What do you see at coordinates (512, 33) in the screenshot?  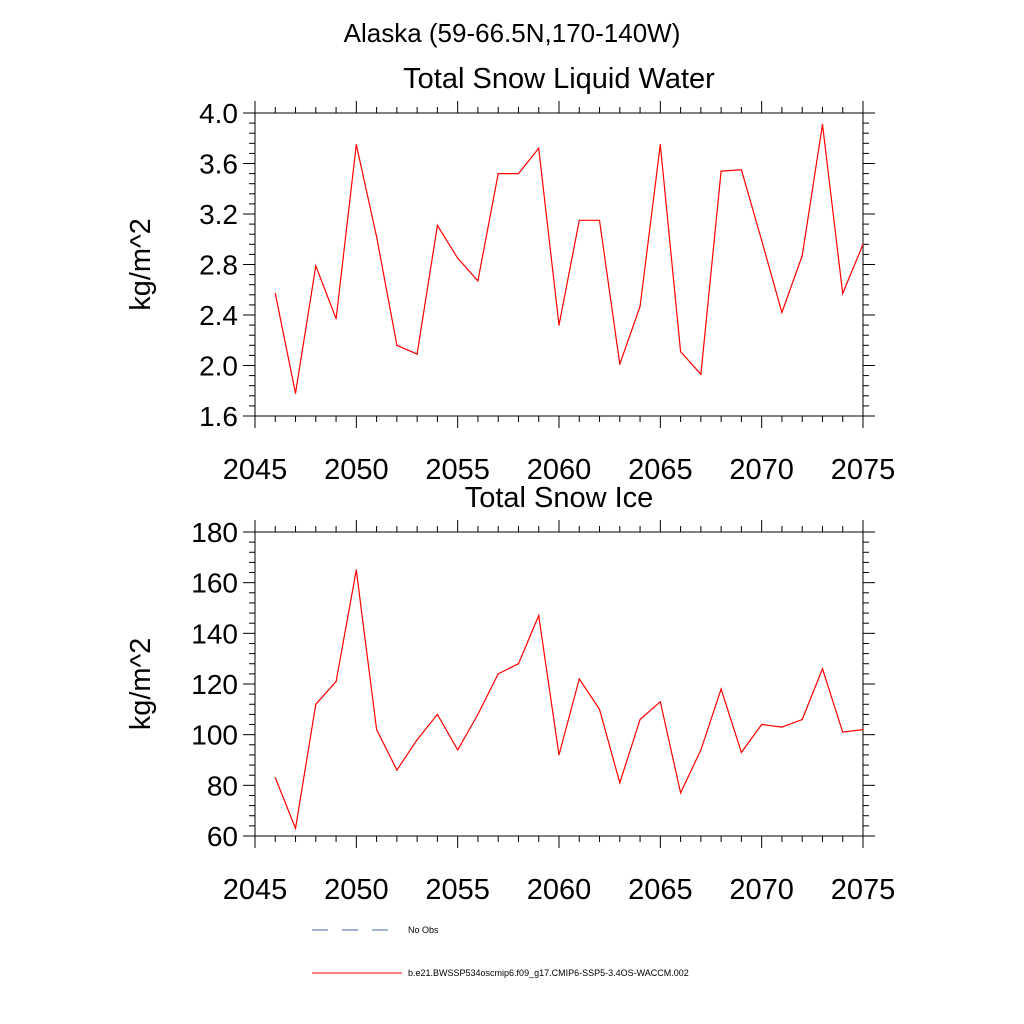 I see `figure-suptitle: Alaska (59-66.5N,170-140W)` at bounding box center [512, 33].